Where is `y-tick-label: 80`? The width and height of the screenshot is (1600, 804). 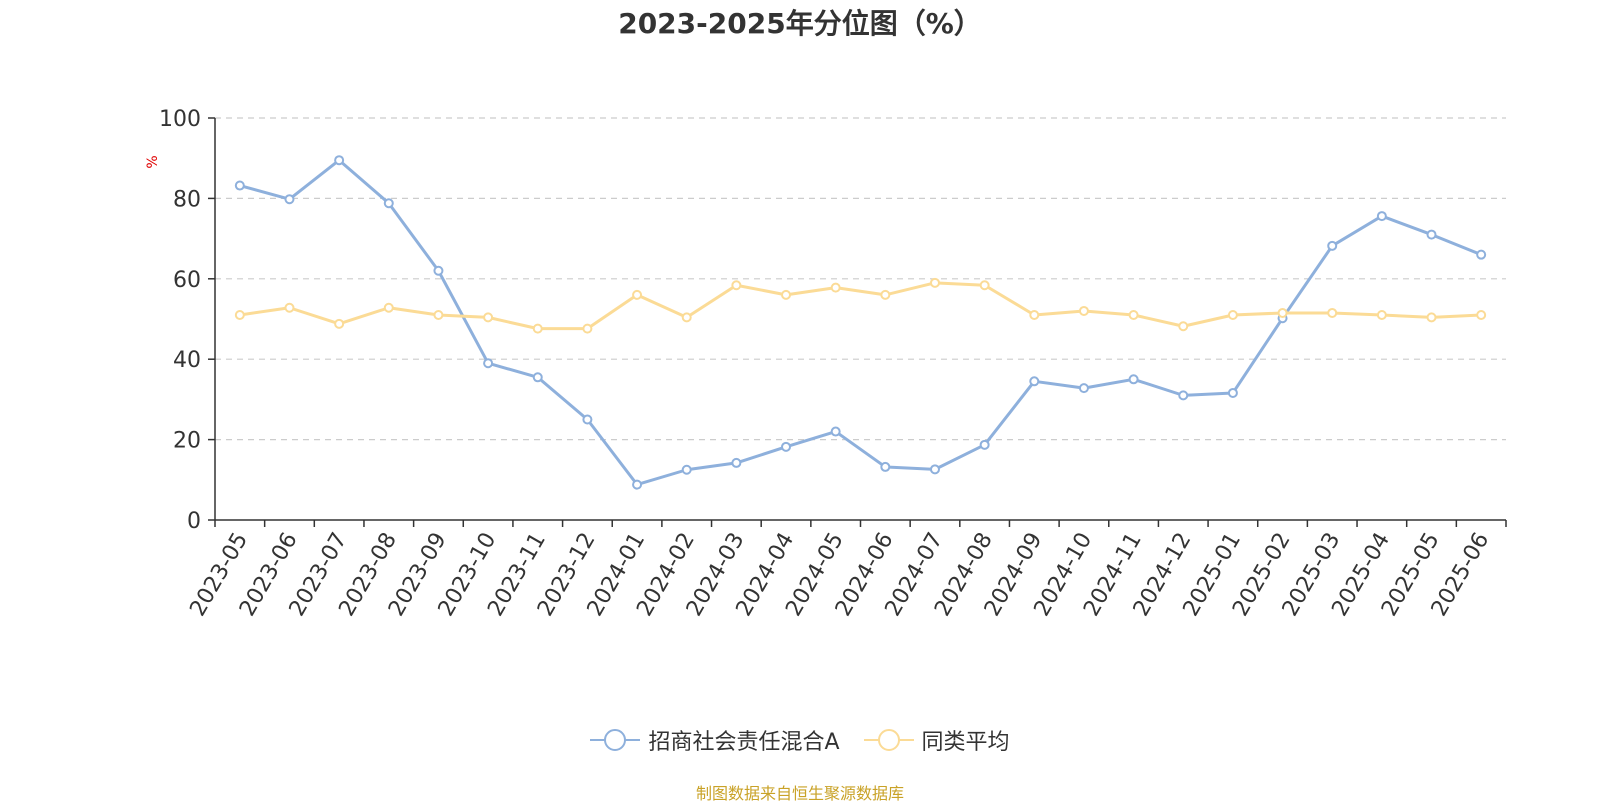 y-tick-label: 80 is located at coordinates (187, 199).